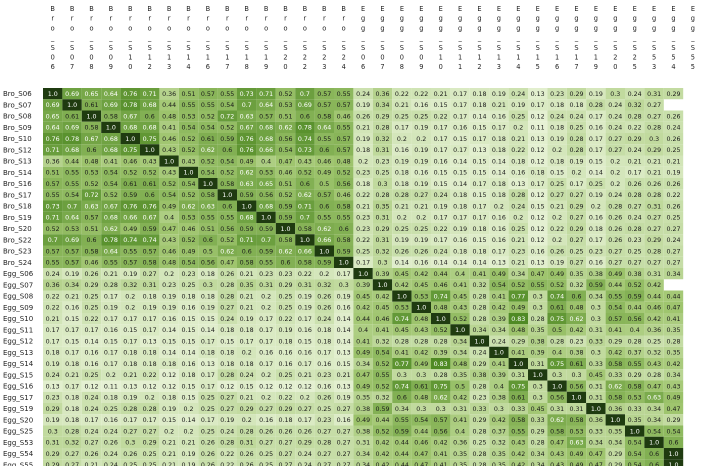 Image resolution: width=705 pixels, height=466 pixels. What do you see at coordinates (441, 464) in the screenshot?
I see `heatmap-cell-value: 0.41` at bounding box center [441, 464].